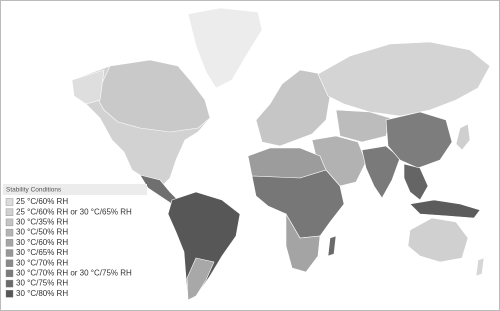 Image resolution: width=500 pixels, height=311 pixels. What do you see at coordinates (42, 222) in the screenshot?
I see `legend-label: 30 °C/35% RH` at bounding box center [42, 222].